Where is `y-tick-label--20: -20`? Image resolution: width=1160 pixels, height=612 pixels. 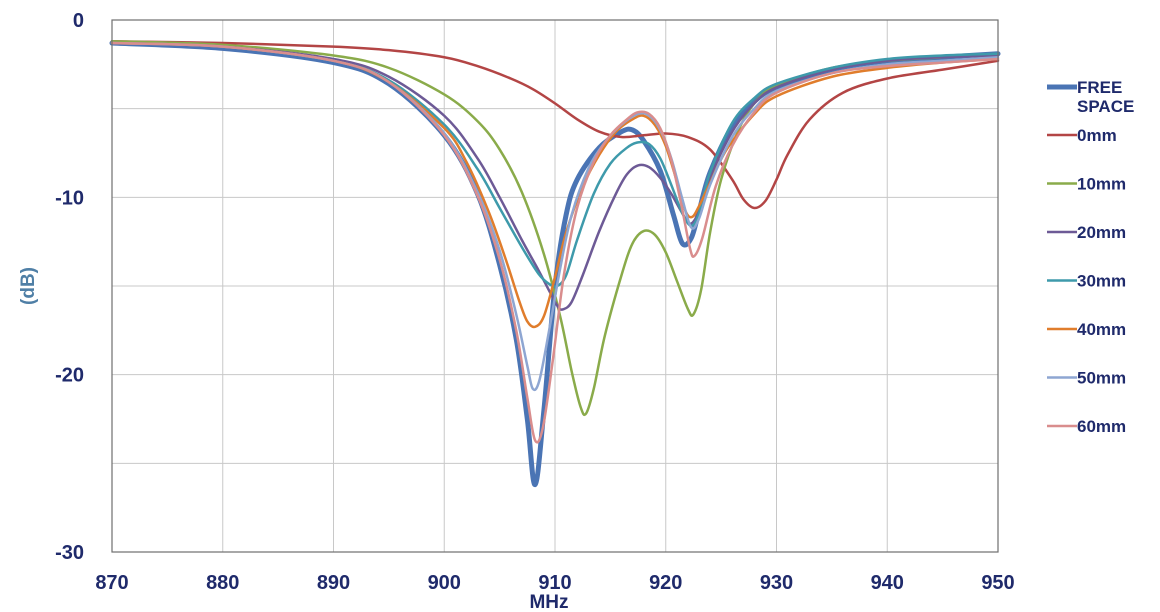
y-tick-label--20: -20 is located at coordinates (69, 376).